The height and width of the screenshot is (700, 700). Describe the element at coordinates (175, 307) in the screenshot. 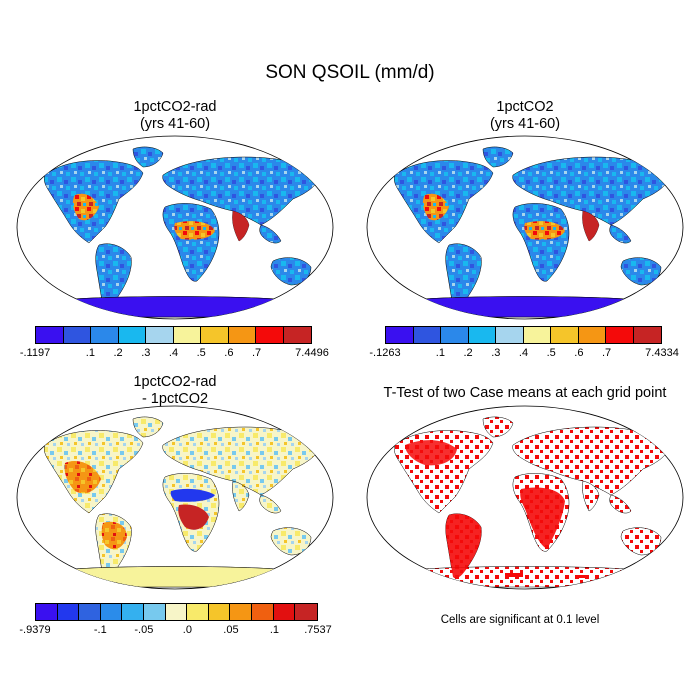

I see `map-1-antarctica` at that location.